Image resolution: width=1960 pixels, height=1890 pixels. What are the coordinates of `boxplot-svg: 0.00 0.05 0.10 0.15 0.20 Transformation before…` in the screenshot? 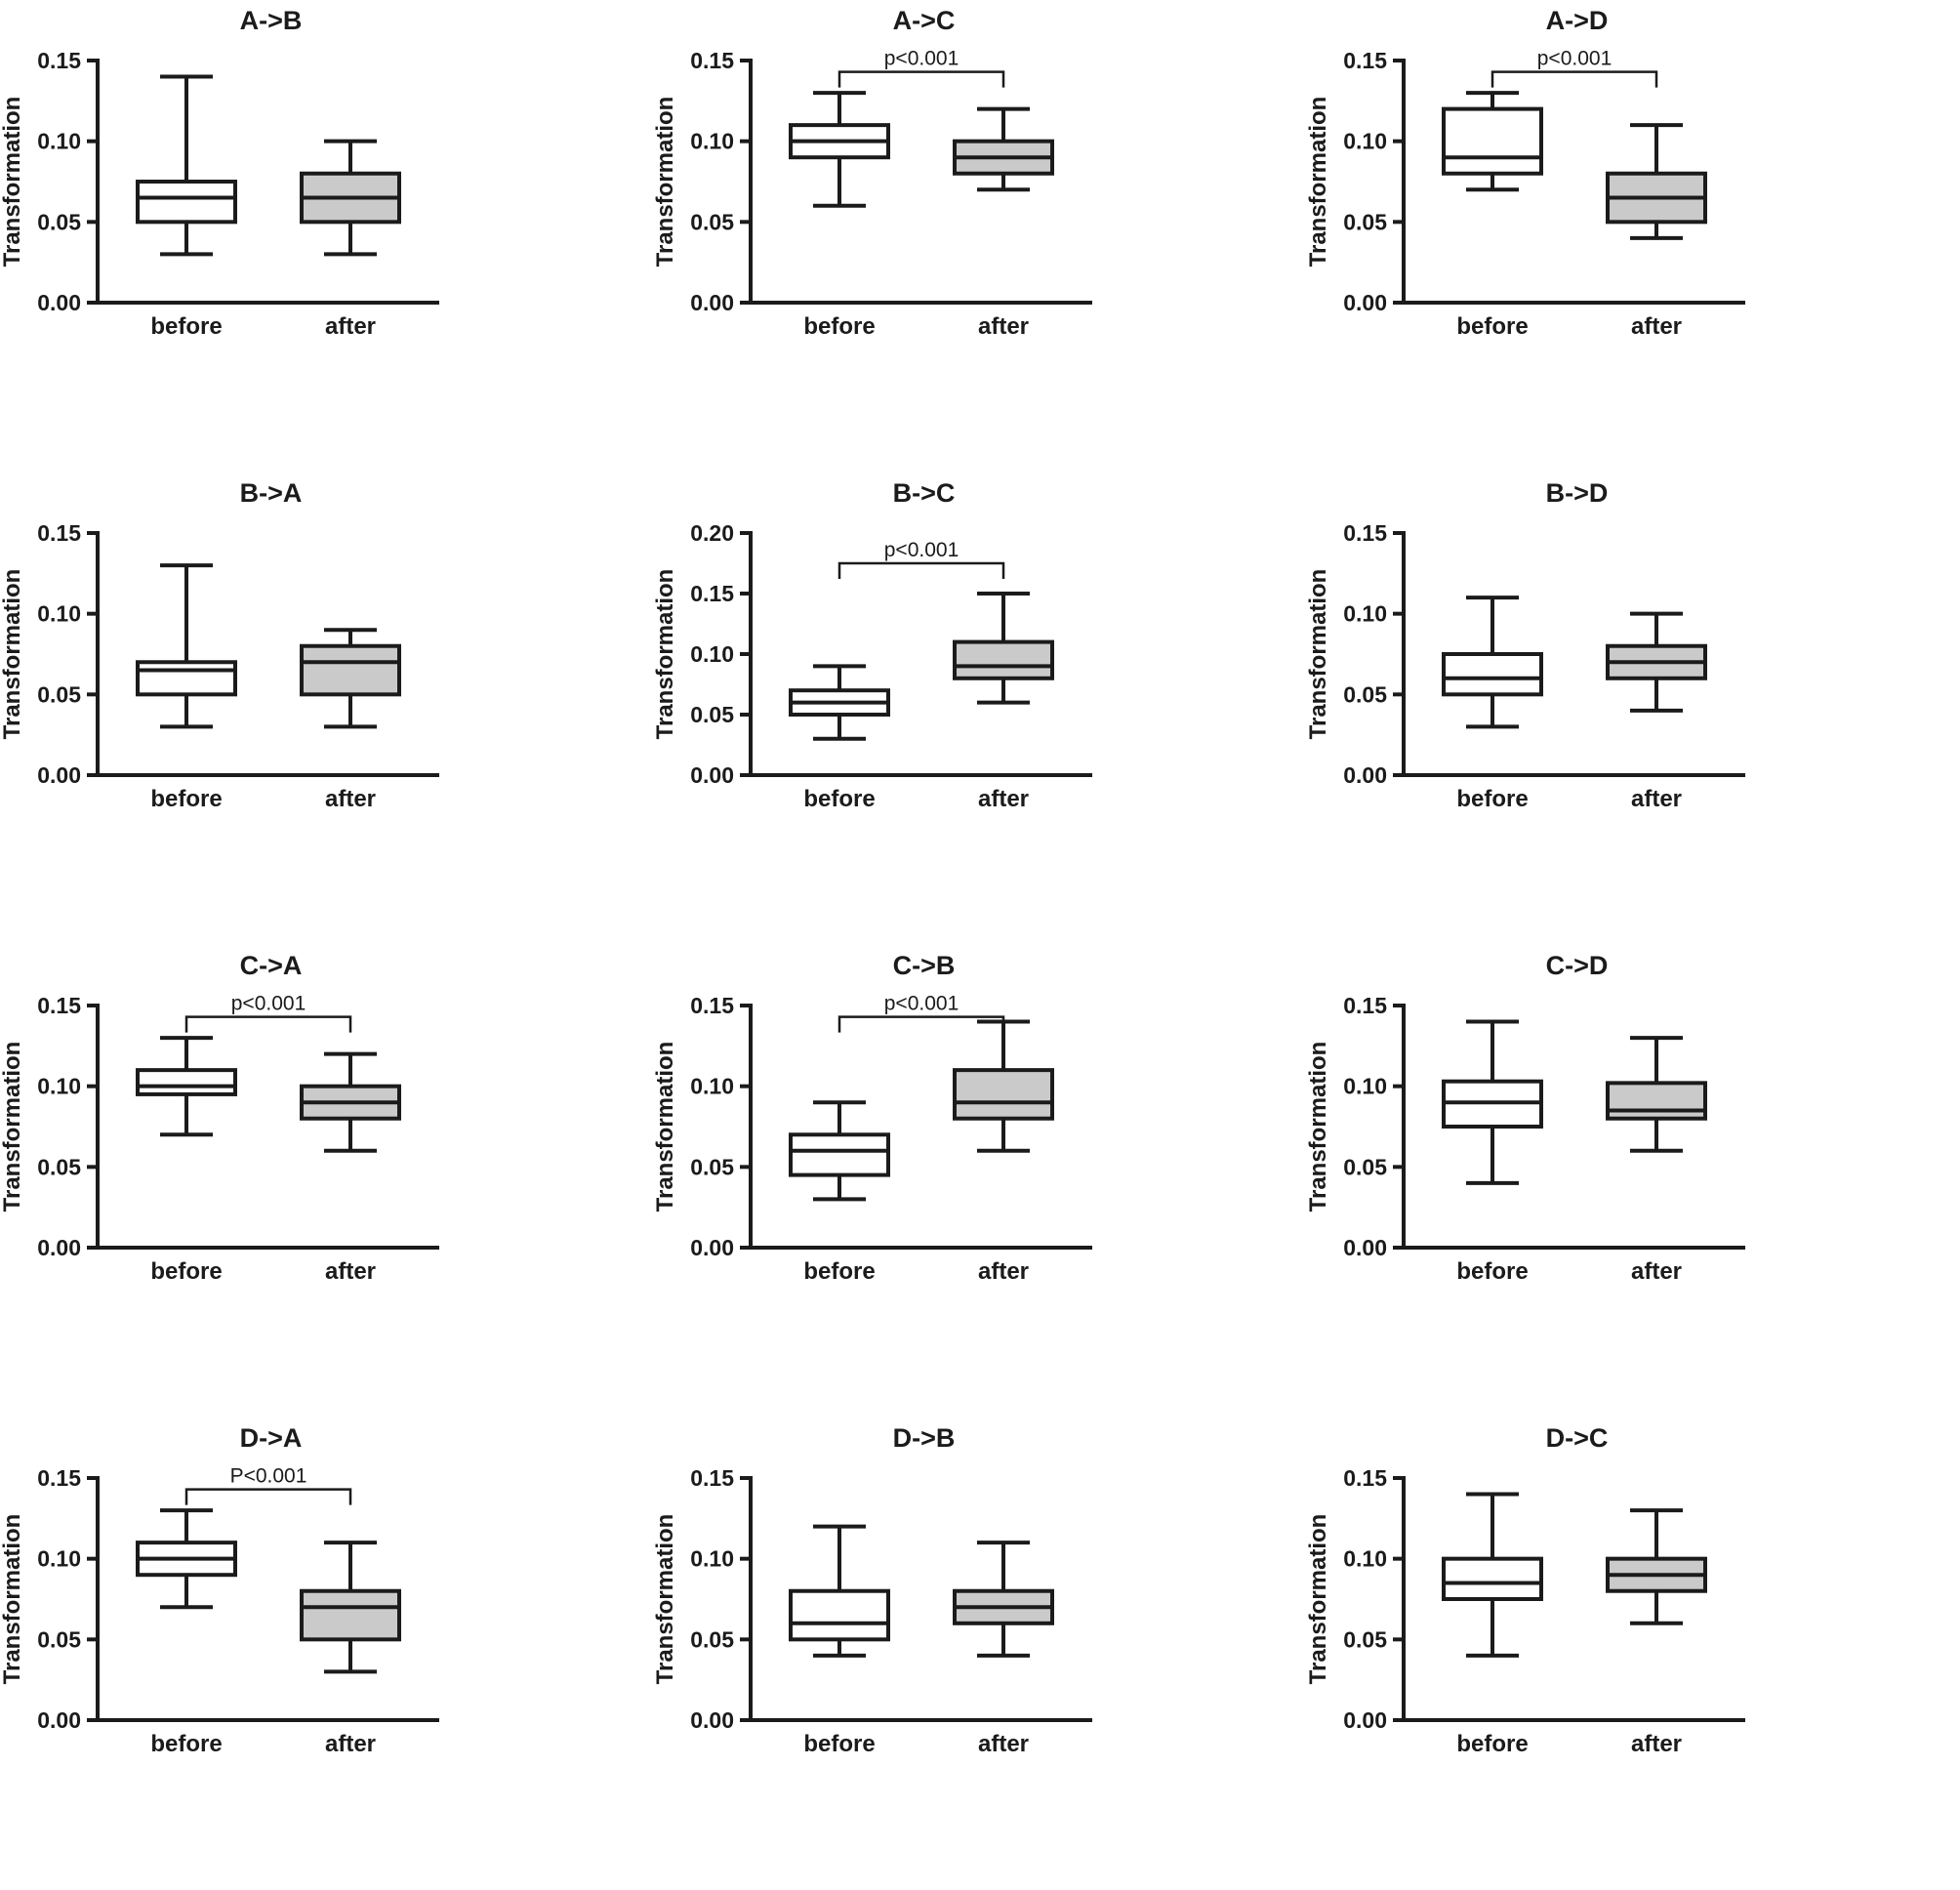 It's located at (872, 666).